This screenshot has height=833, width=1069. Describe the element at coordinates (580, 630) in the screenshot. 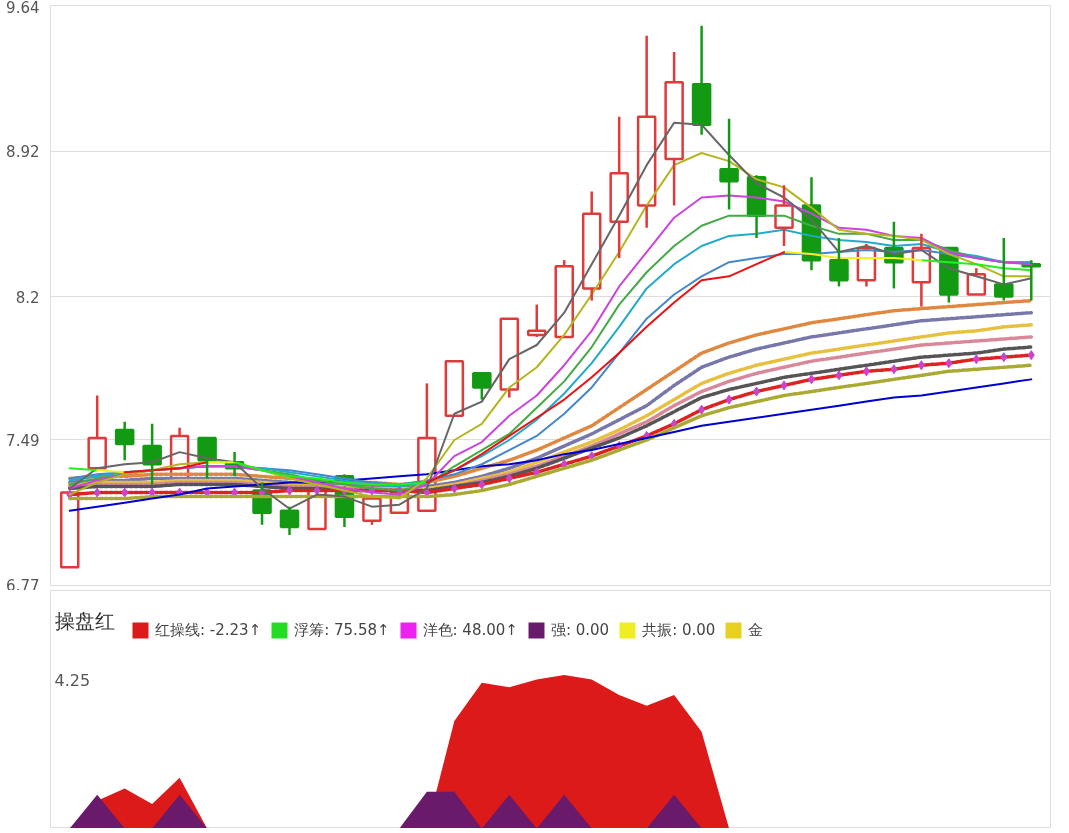

I see `legend-label: 强: 0.00` at that location.